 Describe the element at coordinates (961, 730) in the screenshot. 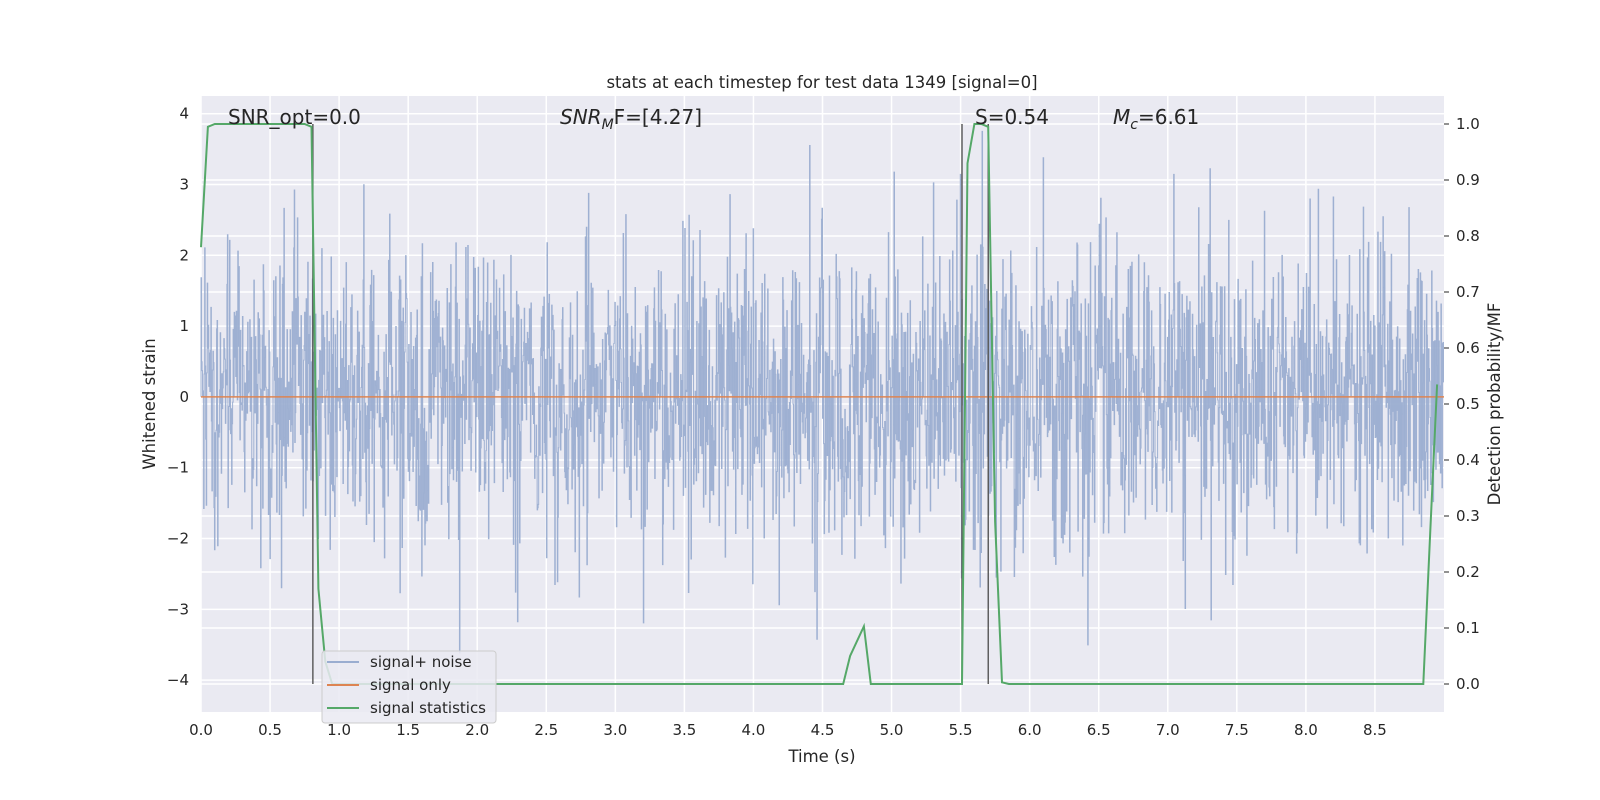

I see `x-tick-label: 5.5` at that location.